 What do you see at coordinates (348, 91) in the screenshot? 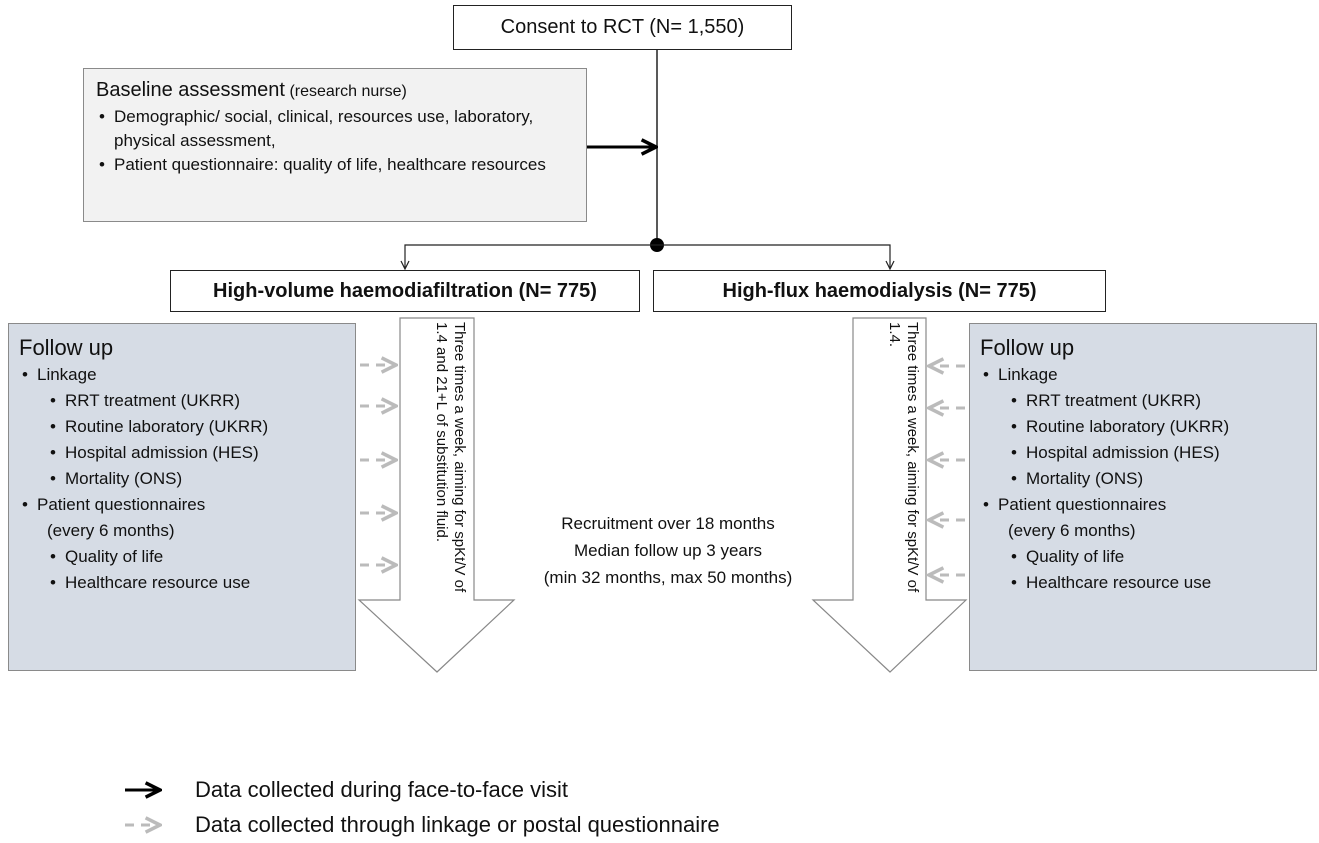
I see `baseline-subtitle: (research nurse)` at bounding box center [348, 91].